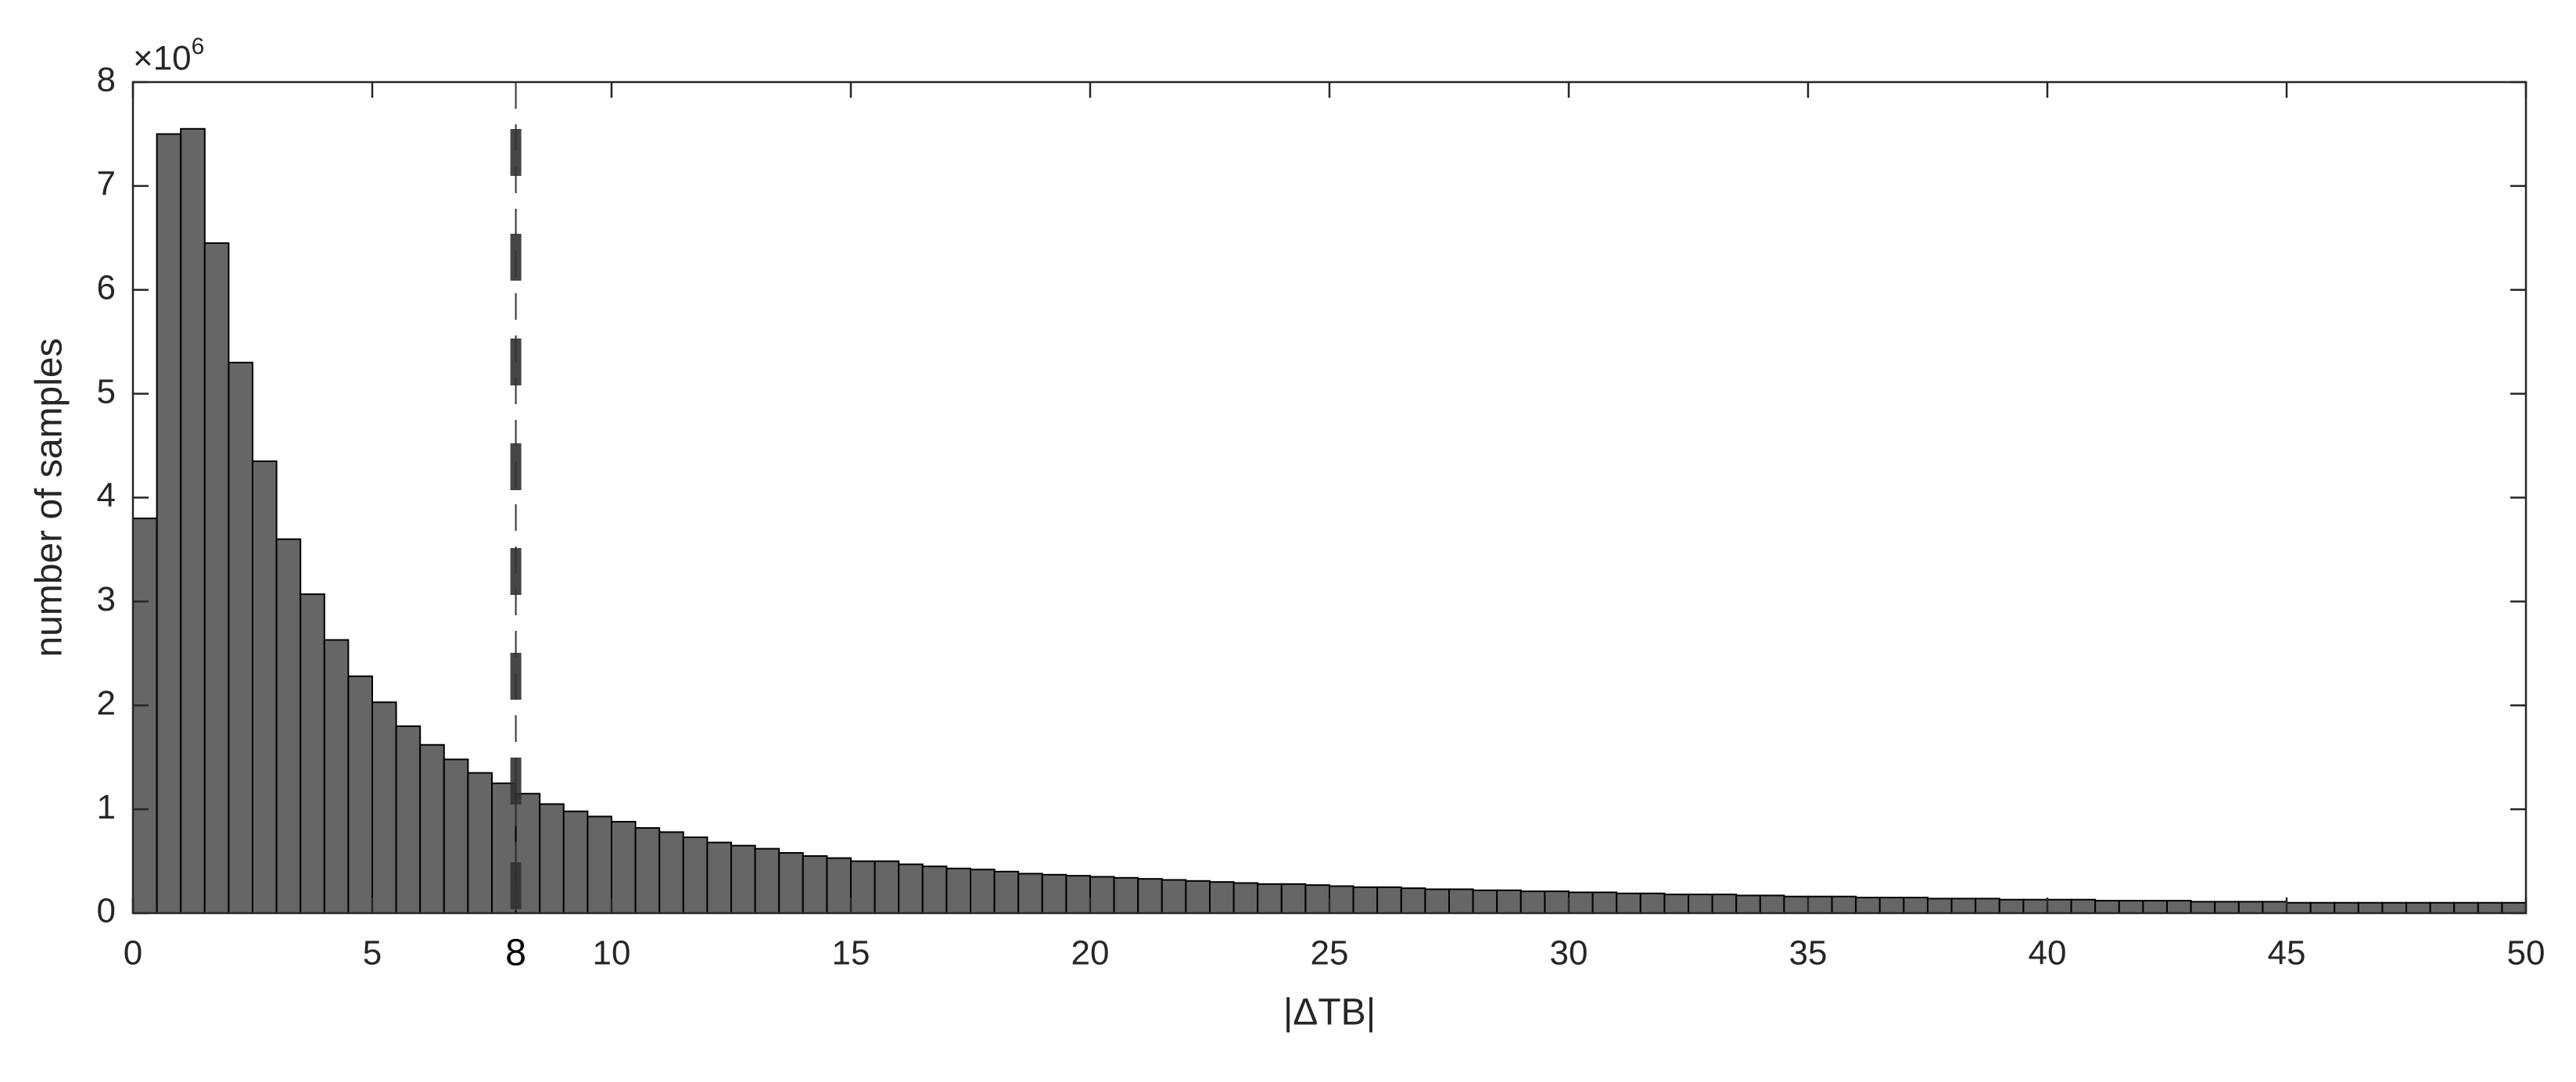 Image resolution: width=2576 pixels, height=1082 pixels. What do you see at coordinates (49, 497) in the screenshot?
I see `y-axis-label: number of samples` at bounding box center [49, 497].